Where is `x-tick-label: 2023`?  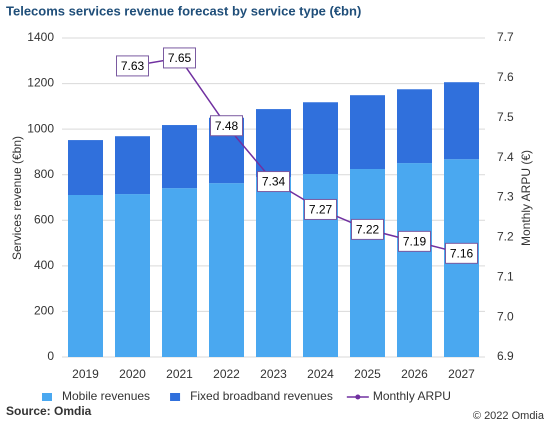
x-tick-label: 2023 is located at coordinates (273, 374).